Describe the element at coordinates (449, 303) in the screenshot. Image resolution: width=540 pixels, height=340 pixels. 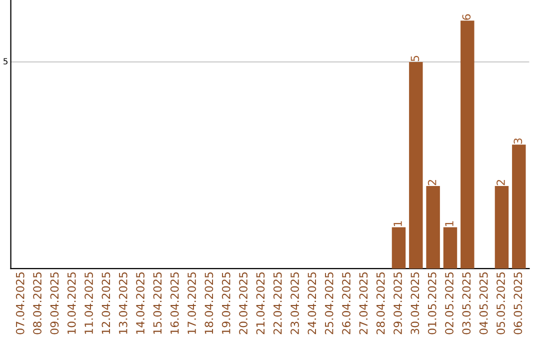
I see `x-tick-label: 02.05.2025` at that location.